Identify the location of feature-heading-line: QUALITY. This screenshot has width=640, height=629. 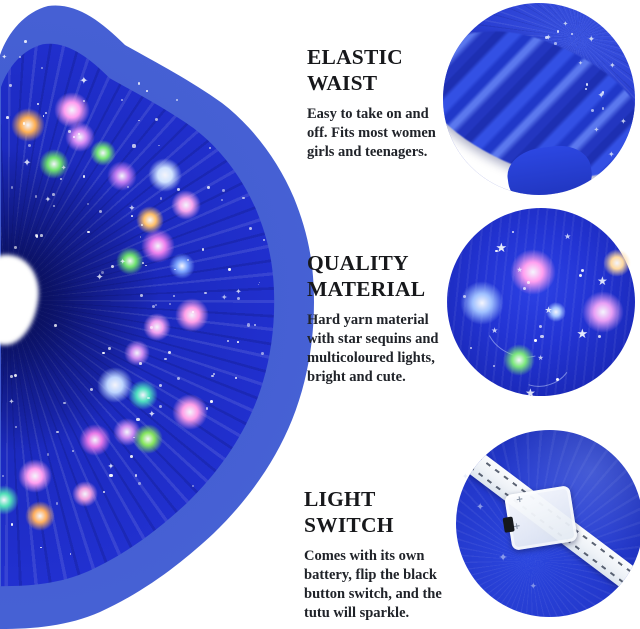
(358, 263).